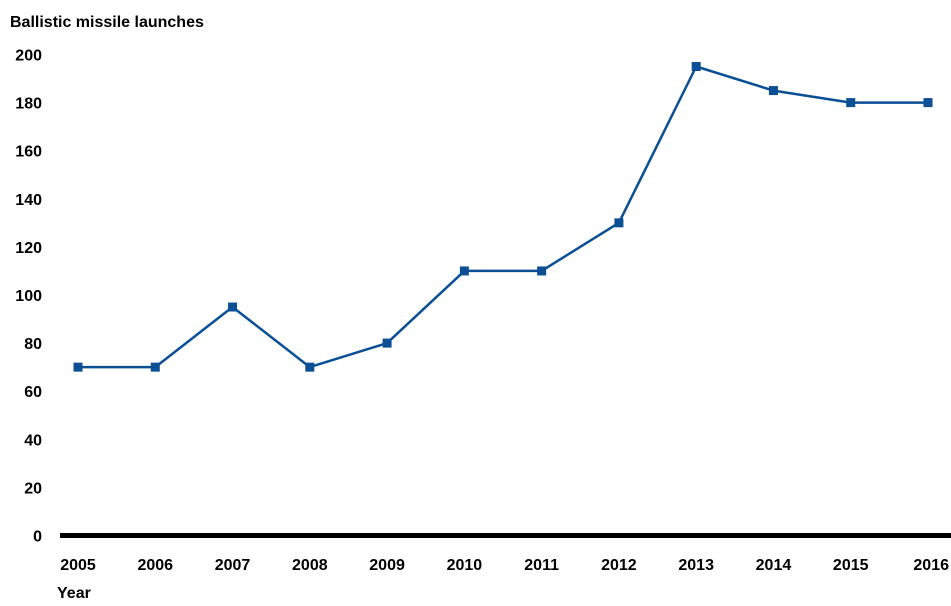  Describe the element at coordinates (74, 593) in the screenshot. I see `x-axis-title: Year` at that location.